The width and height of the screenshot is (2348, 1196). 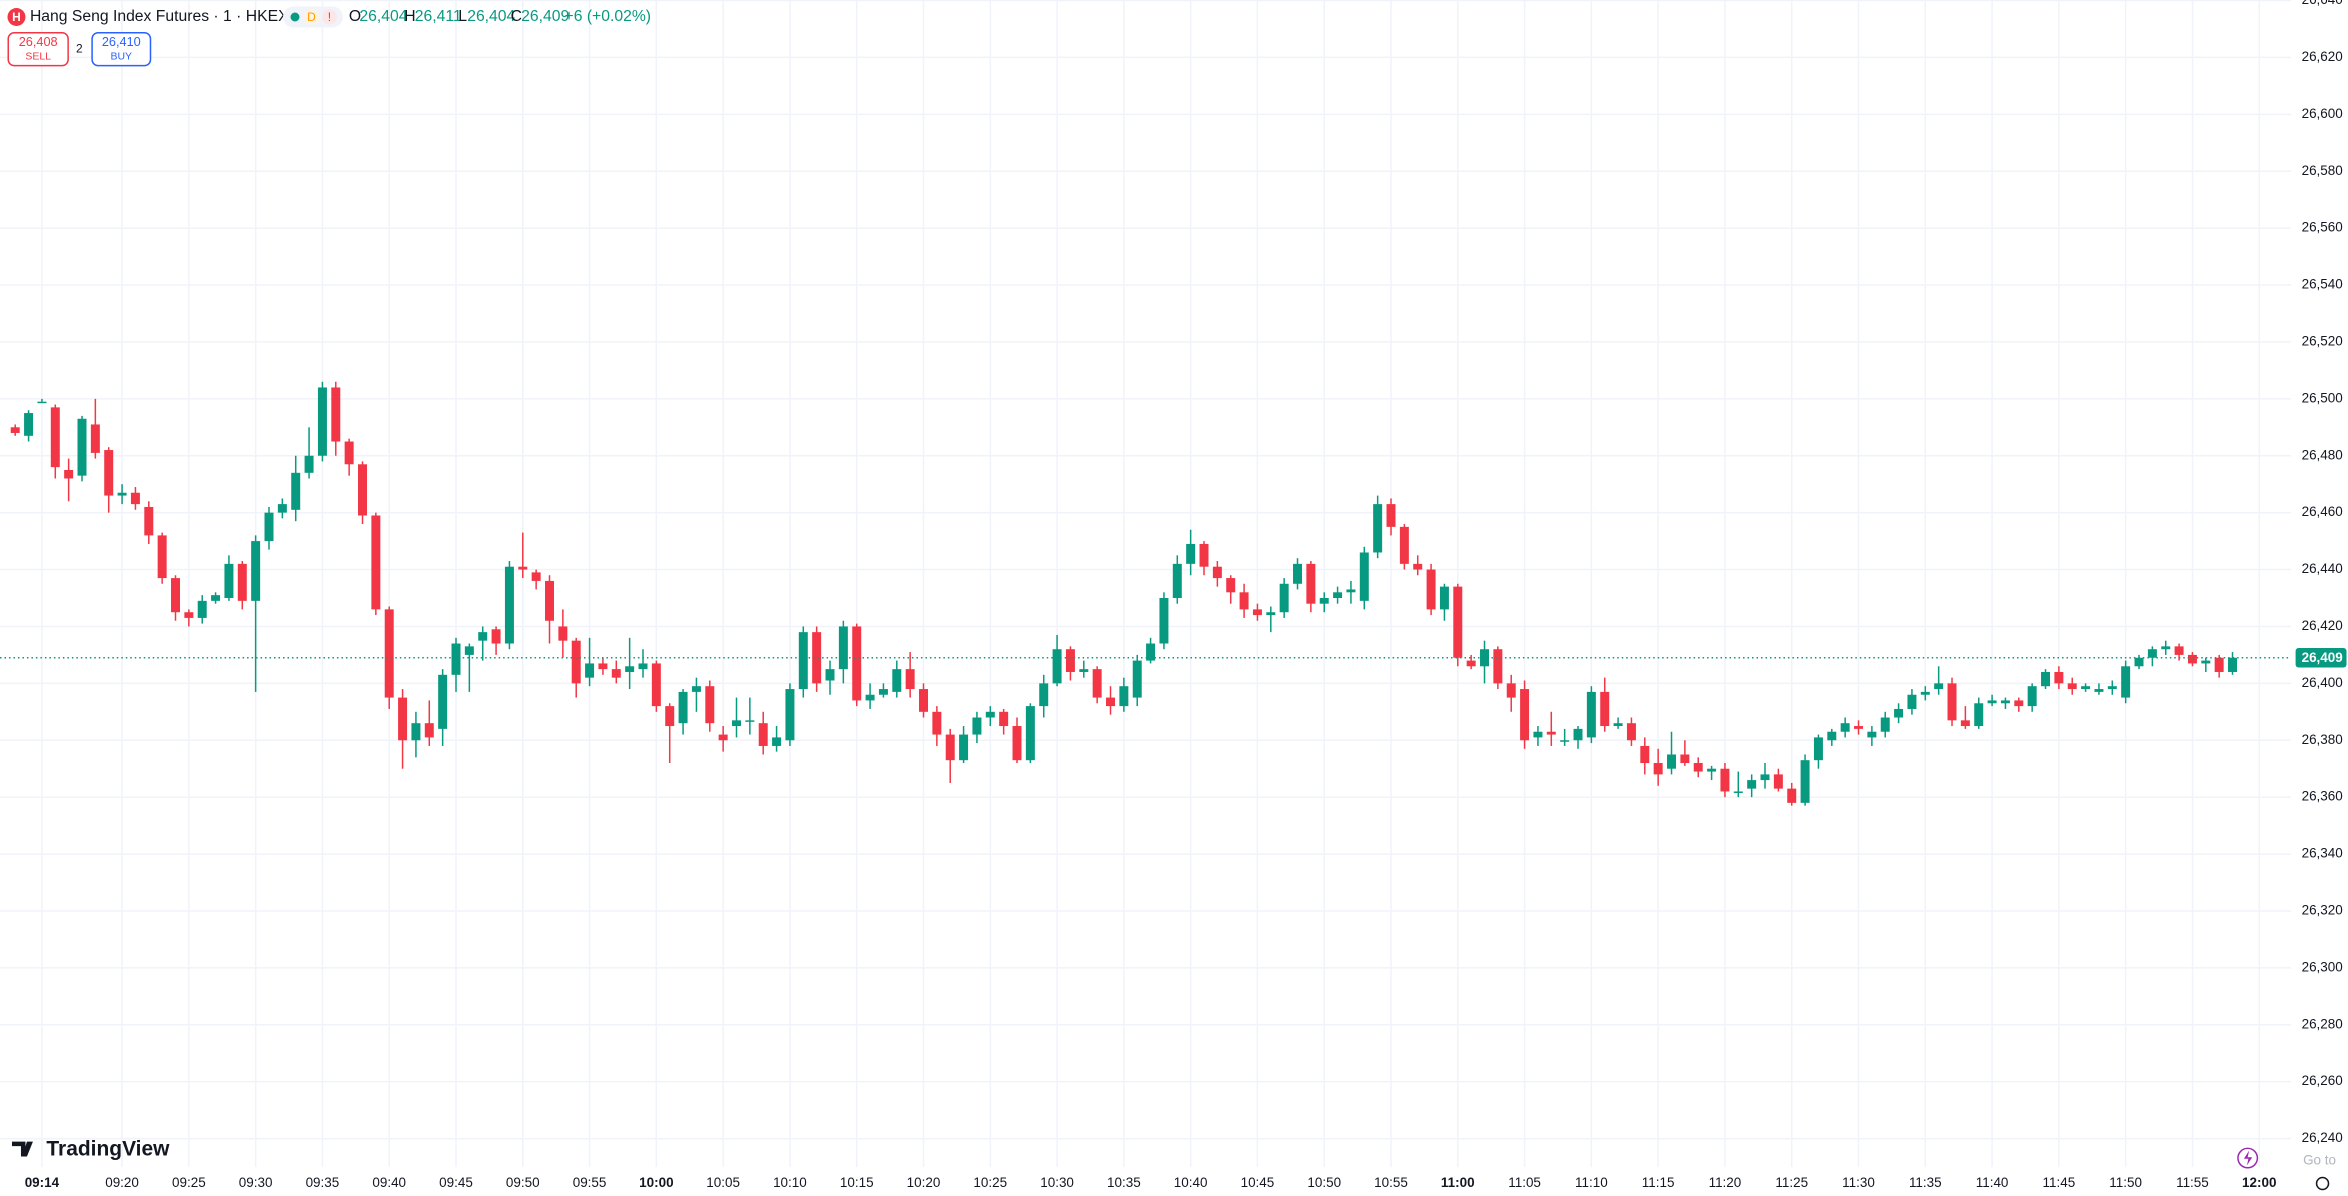 What do you see at coordinates (409, 16) in the screenshot?
I see `ohlc-key: H` at bounding box center [409, 16].